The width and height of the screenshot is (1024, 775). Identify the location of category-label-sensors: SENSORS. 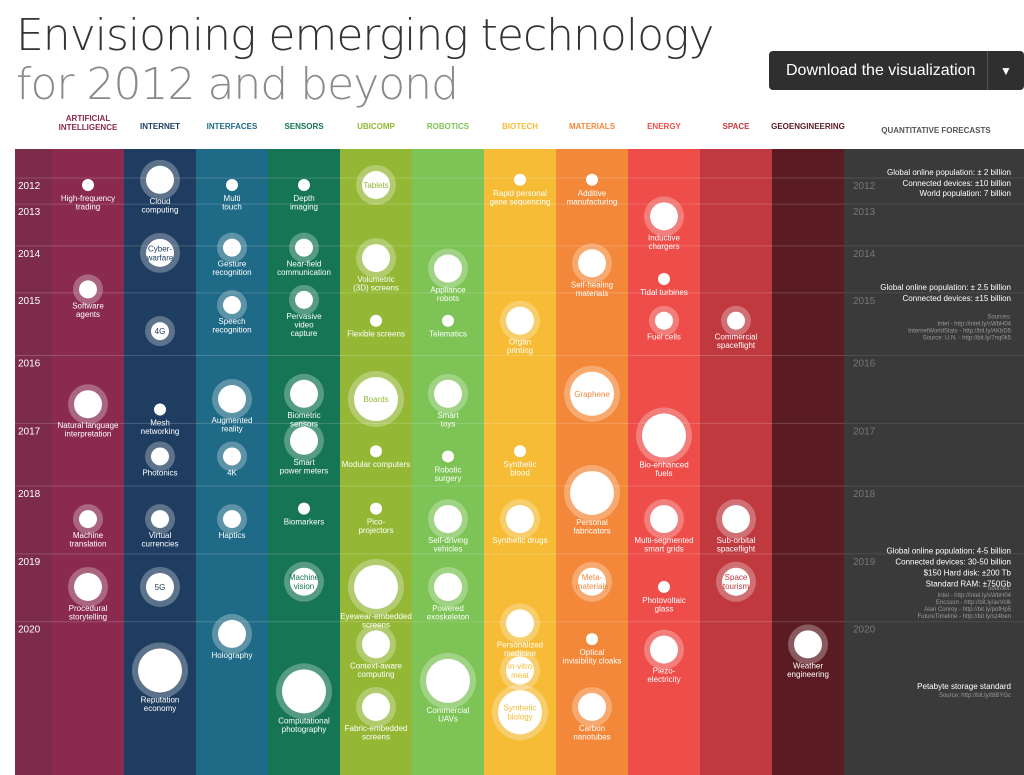
(304, 126).